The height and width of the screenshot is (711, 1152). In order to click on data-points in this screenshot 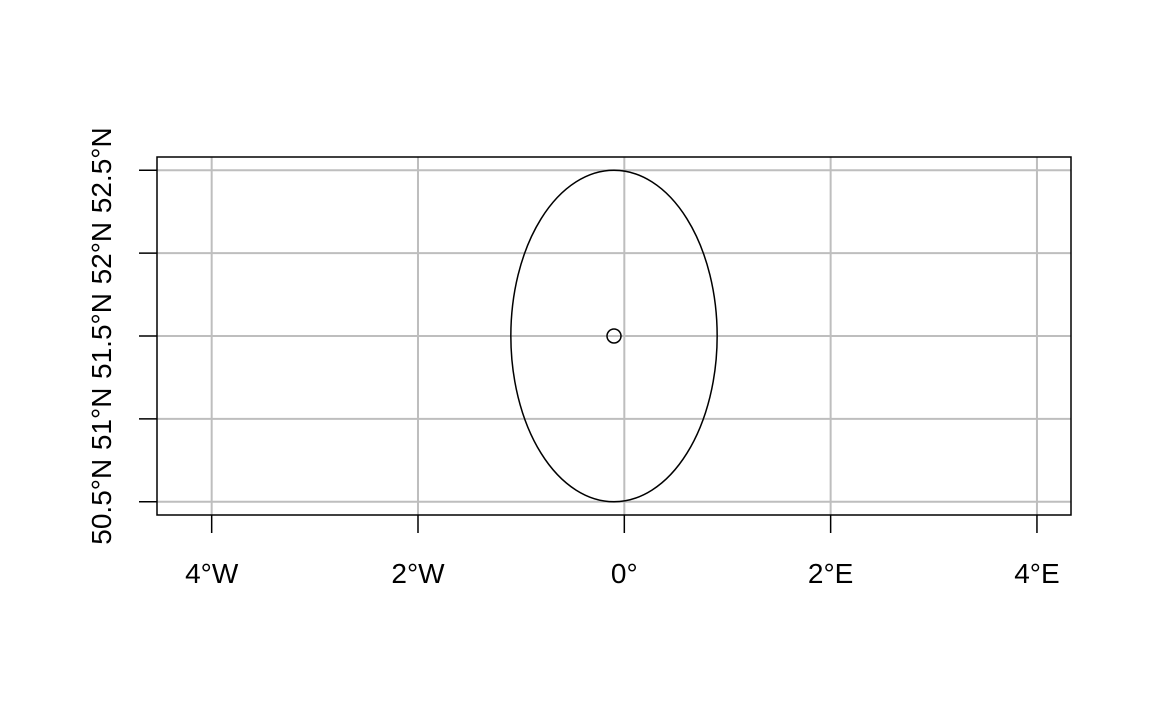, I will do `click(614, 336)`.